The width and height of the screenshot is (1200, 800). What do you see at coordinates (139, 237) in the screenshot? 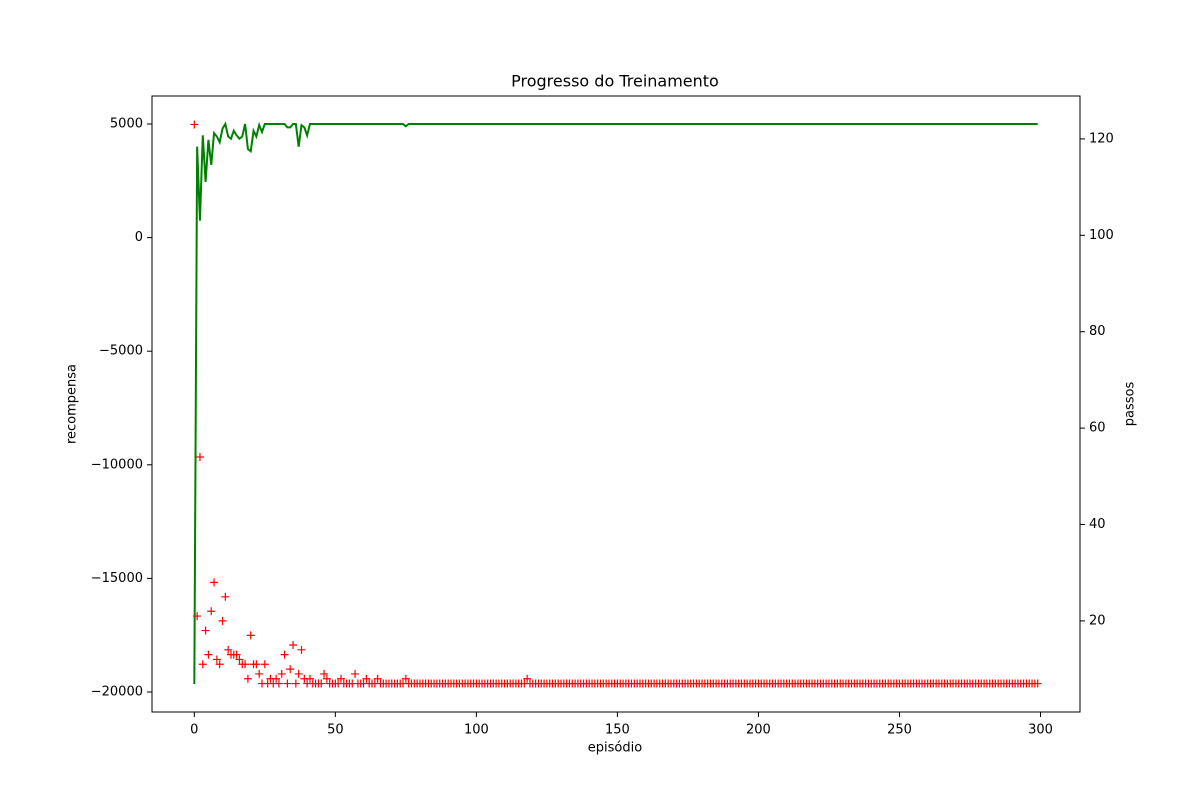
I see `y-tick-label: 0` at bounding box center [139, 237].